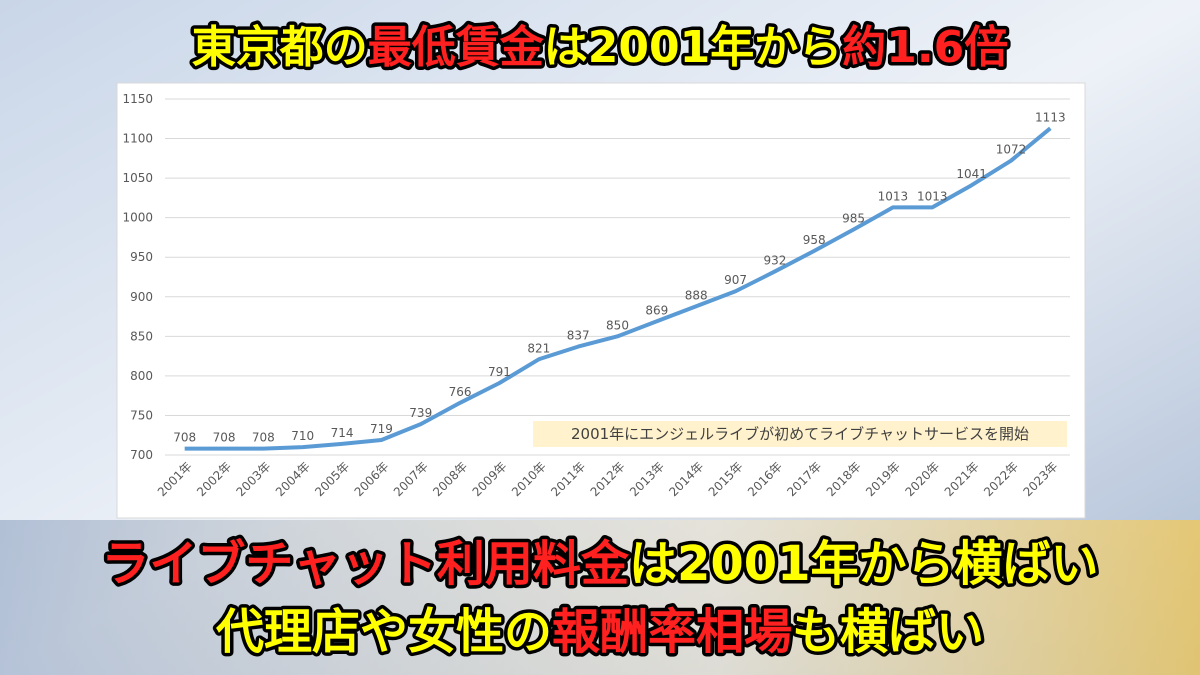 The width and height of the screenshot is (1200, 675). What do you see at coordinates (617, 325) in the screenshot?
I see `data-label: 850` at bounding box center [617, 325].